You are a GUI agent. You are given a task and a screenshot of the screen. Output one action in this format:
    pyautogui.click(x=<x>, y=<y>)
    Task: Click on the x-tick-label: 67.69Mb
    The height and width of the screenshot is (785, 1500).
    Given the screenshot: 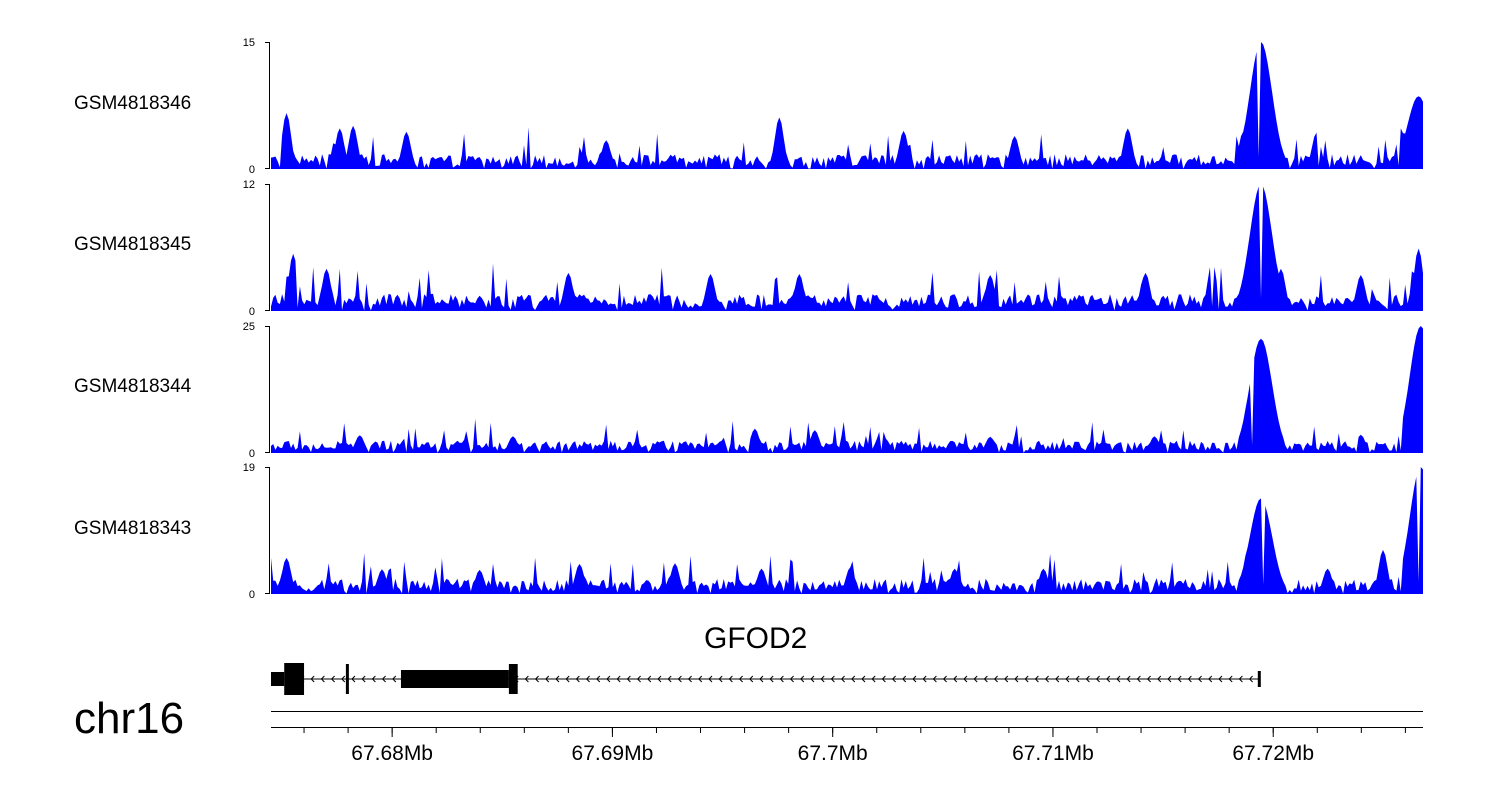 What is the action you would take?
    pyautogui.click(x=613, y=753)
    